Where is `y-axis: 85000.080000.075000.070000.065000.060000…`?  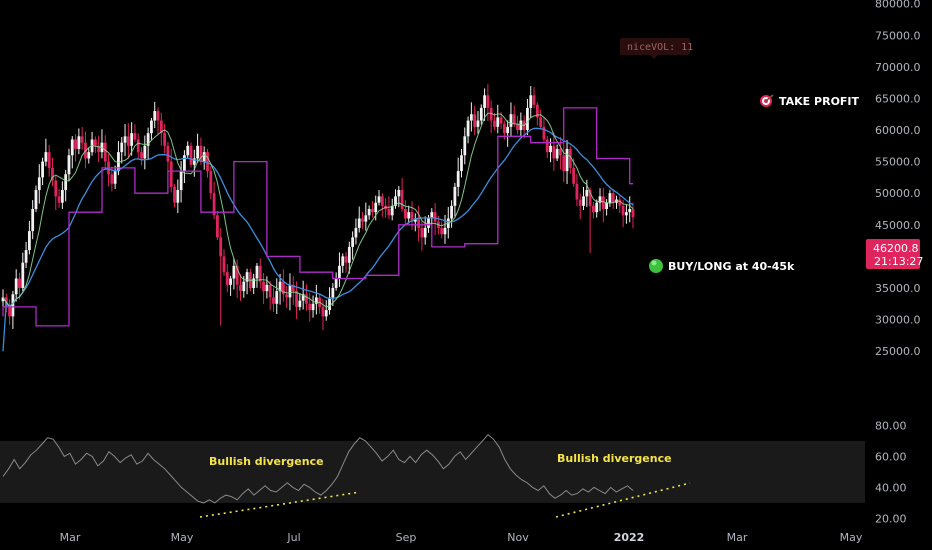
y-axis: 85000.080000.075000.070000.065000.060000… is located at coordinates (898, 179).